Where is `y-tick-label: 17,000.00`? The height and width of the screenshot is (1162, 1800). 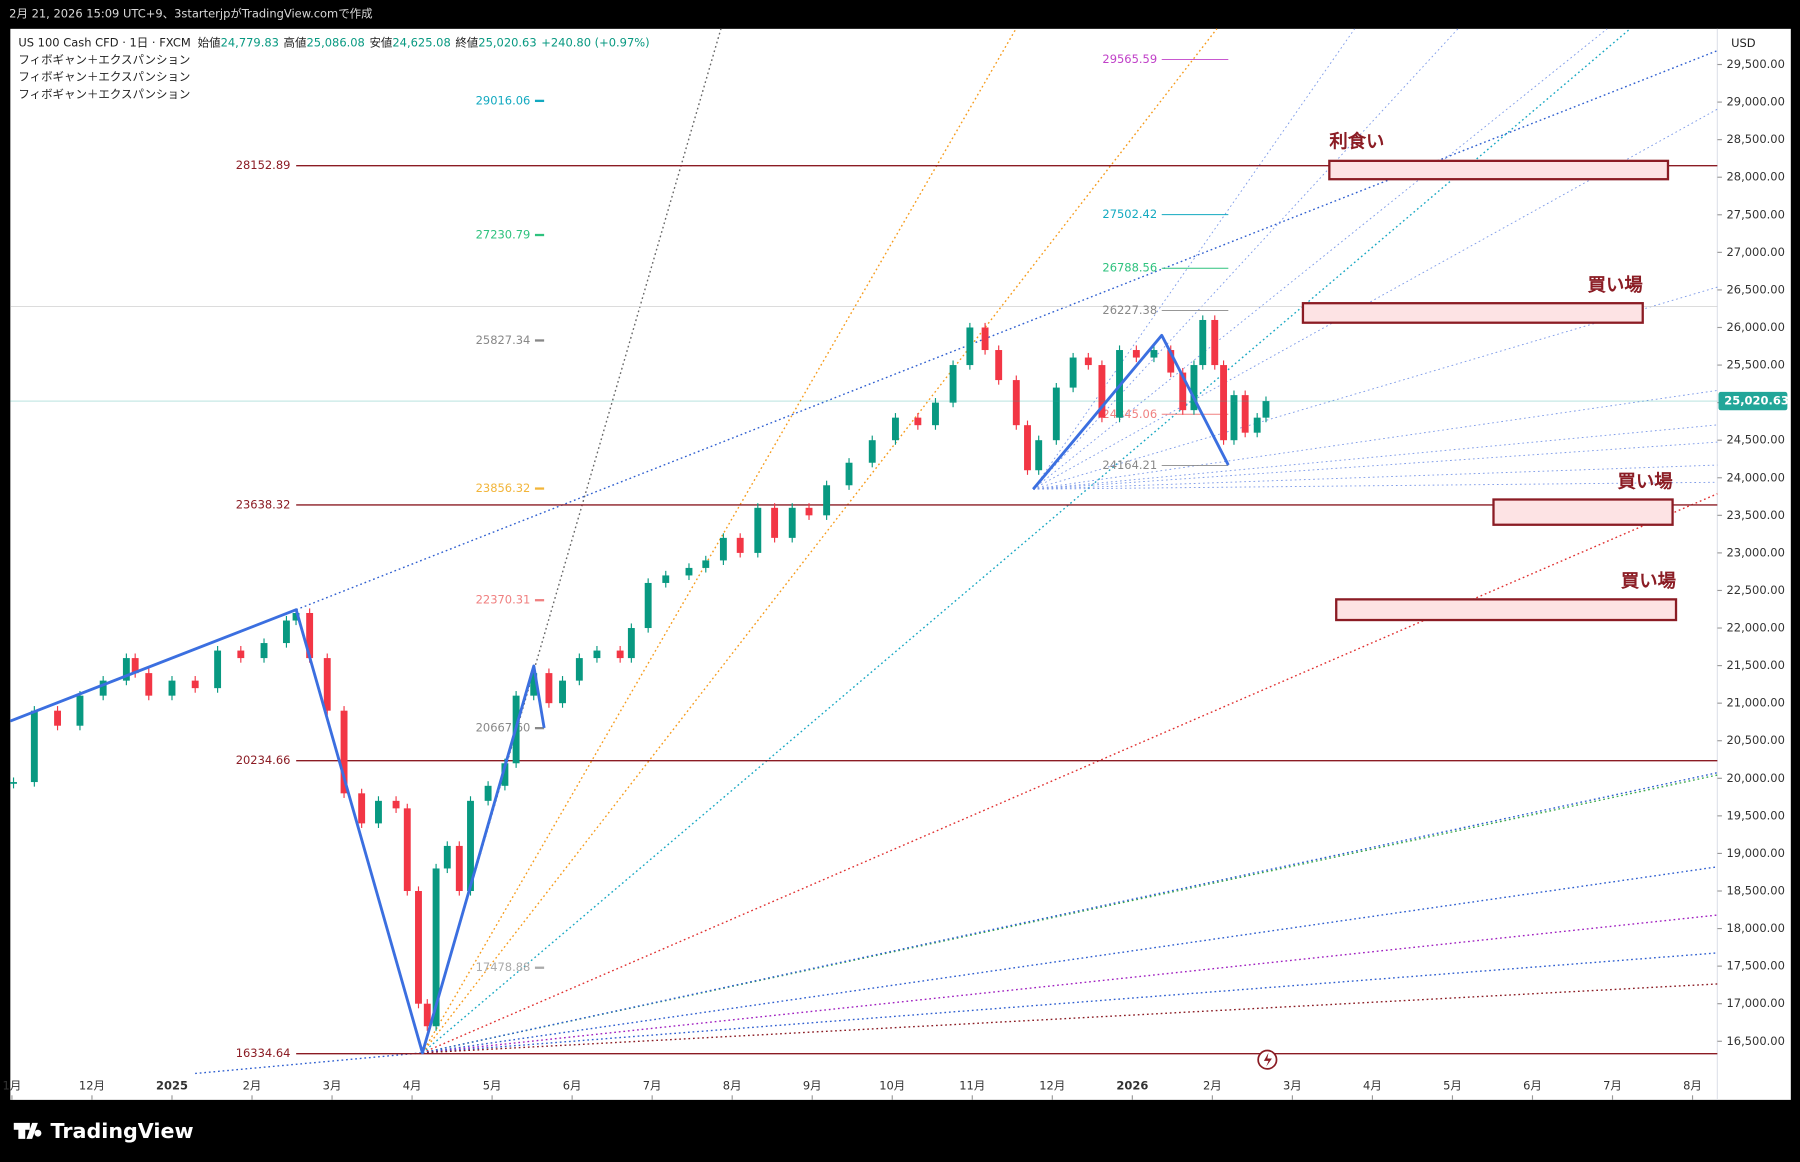
y-tick-label: 17,000.00 is located at coordinates (1756, 1003).